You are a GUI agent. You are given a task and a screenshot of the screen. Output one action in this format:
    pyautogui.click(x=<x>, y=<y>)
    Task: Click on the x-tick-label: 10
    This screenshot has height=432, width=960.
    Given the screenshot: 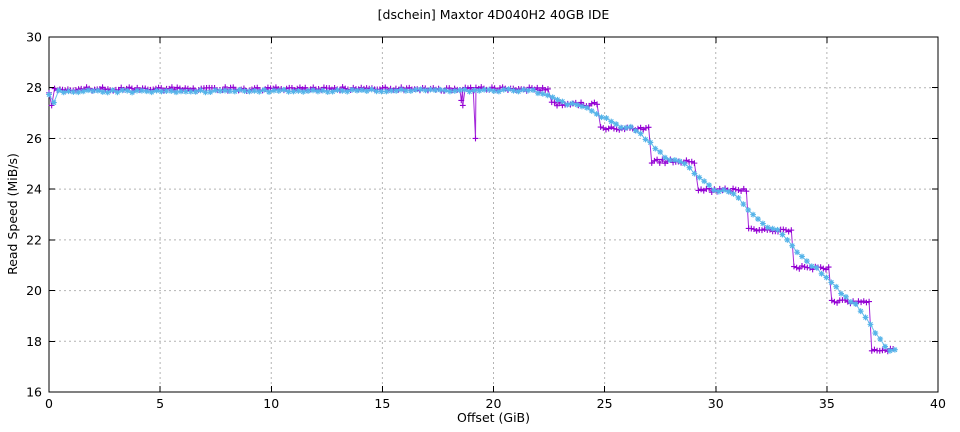 What is the action you would take?
    pyautogui.click(x=271, y=403)
    